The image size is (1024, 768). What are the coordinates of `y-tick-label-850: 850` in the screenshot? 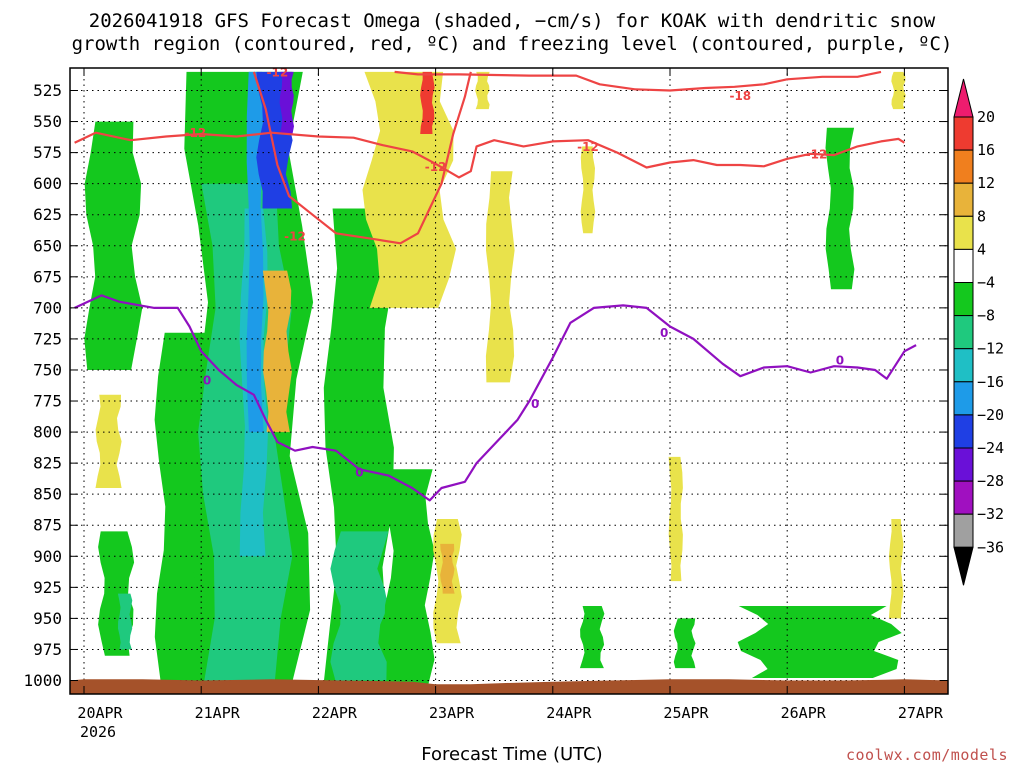 It's located at (47, 494).